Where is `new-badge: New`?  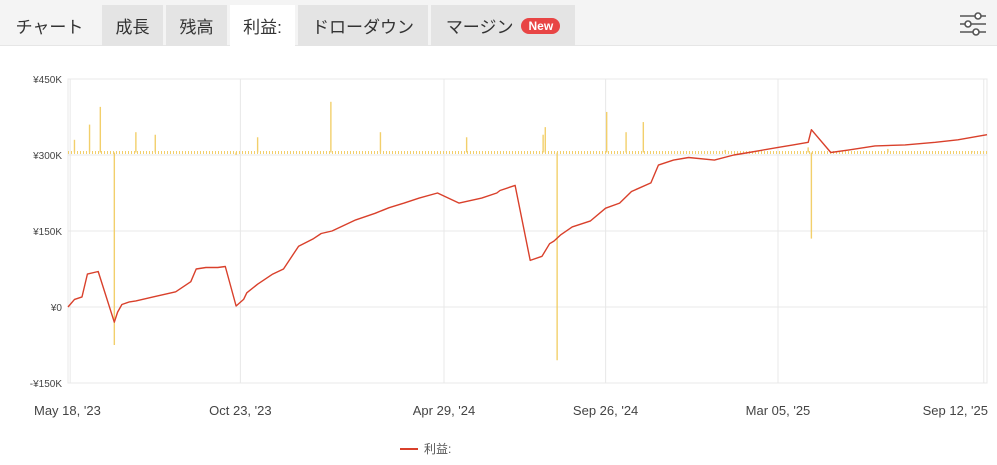 new-badge: New is located at coordinates (541, 25).